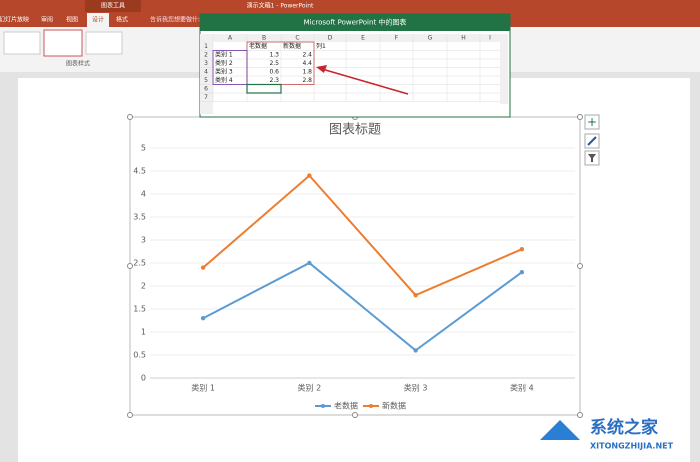  Describe the element at coordinates (139, 355) in the screenshot. I see `y-tick-label: 0.5` at that location.